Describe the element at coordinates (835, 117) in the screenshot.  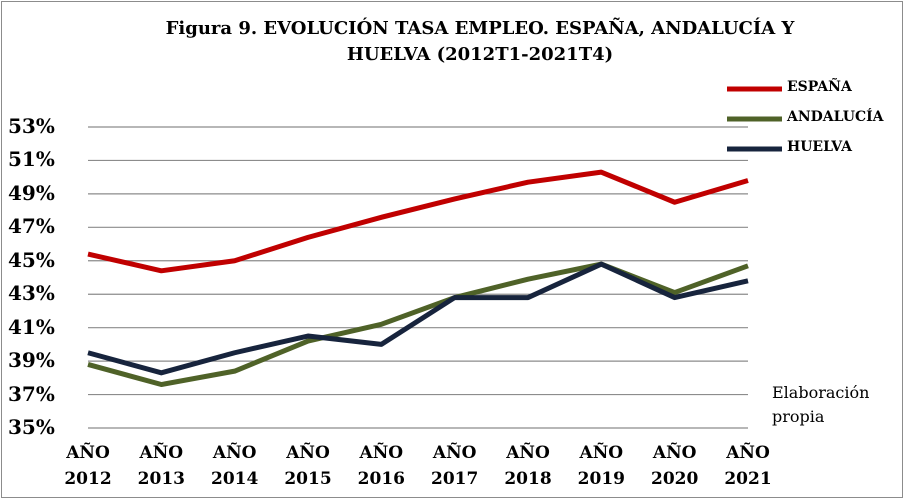
I see `legend-label: ANDALUCÍA` at that location.